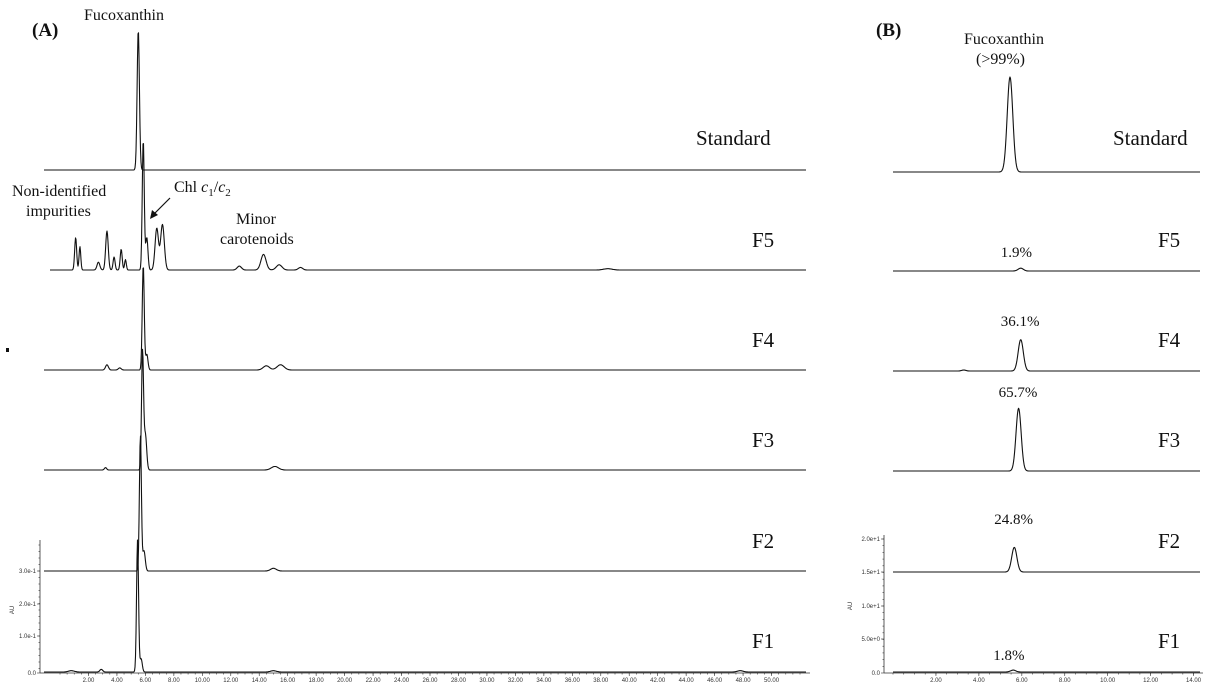 The height and width of the screenshot is (684, 1214). What do you see at coordinates (744, 681) in the screenshot?
I see `panel-a-x-tick-label: 48.00` at bounding box center [744, 681].